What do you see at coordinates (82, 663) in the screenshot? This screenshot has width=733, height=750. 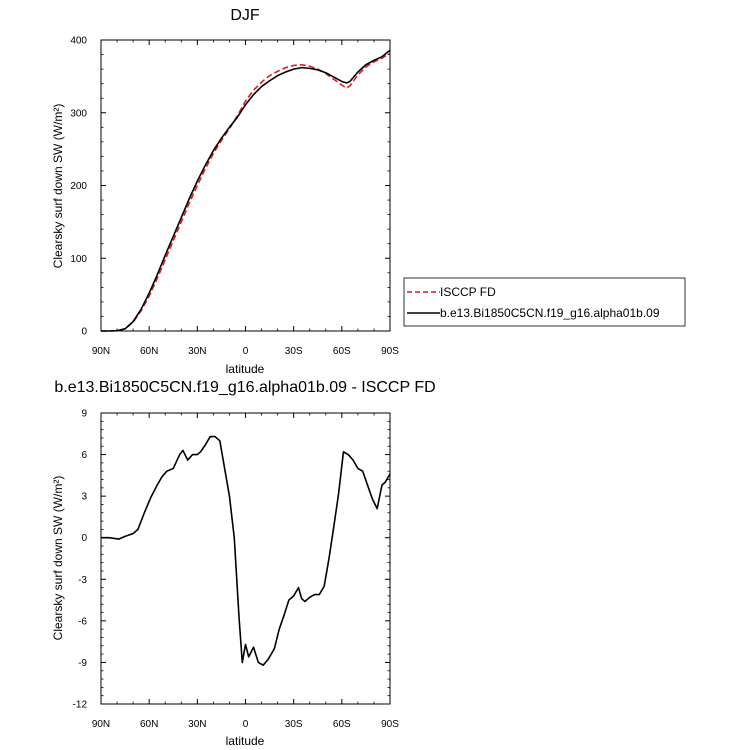 I see `y-tick-label: -9` at bounding box center [82, 663].